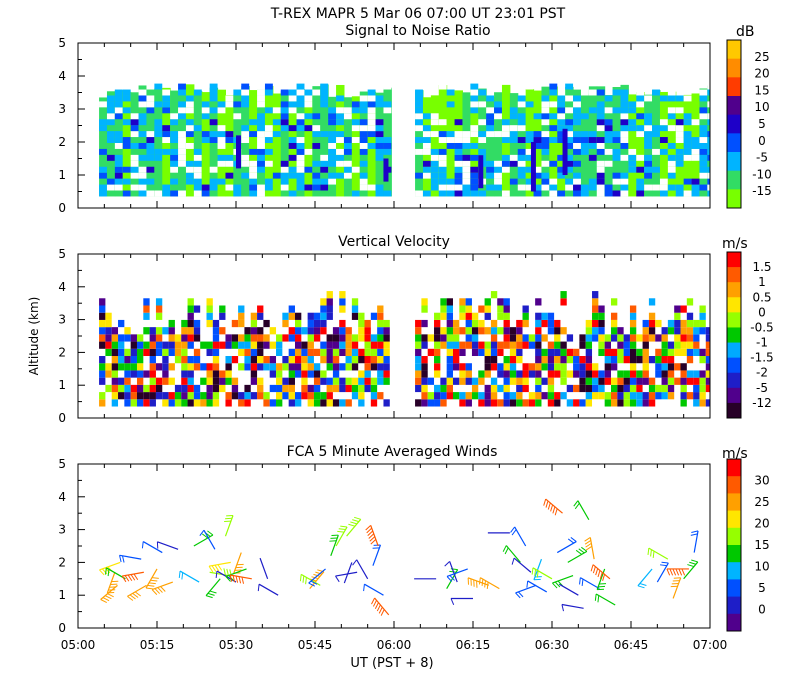 This screenshot has height=700, width=800. I want to click on colorbar-label: 30, so click(761, 481).